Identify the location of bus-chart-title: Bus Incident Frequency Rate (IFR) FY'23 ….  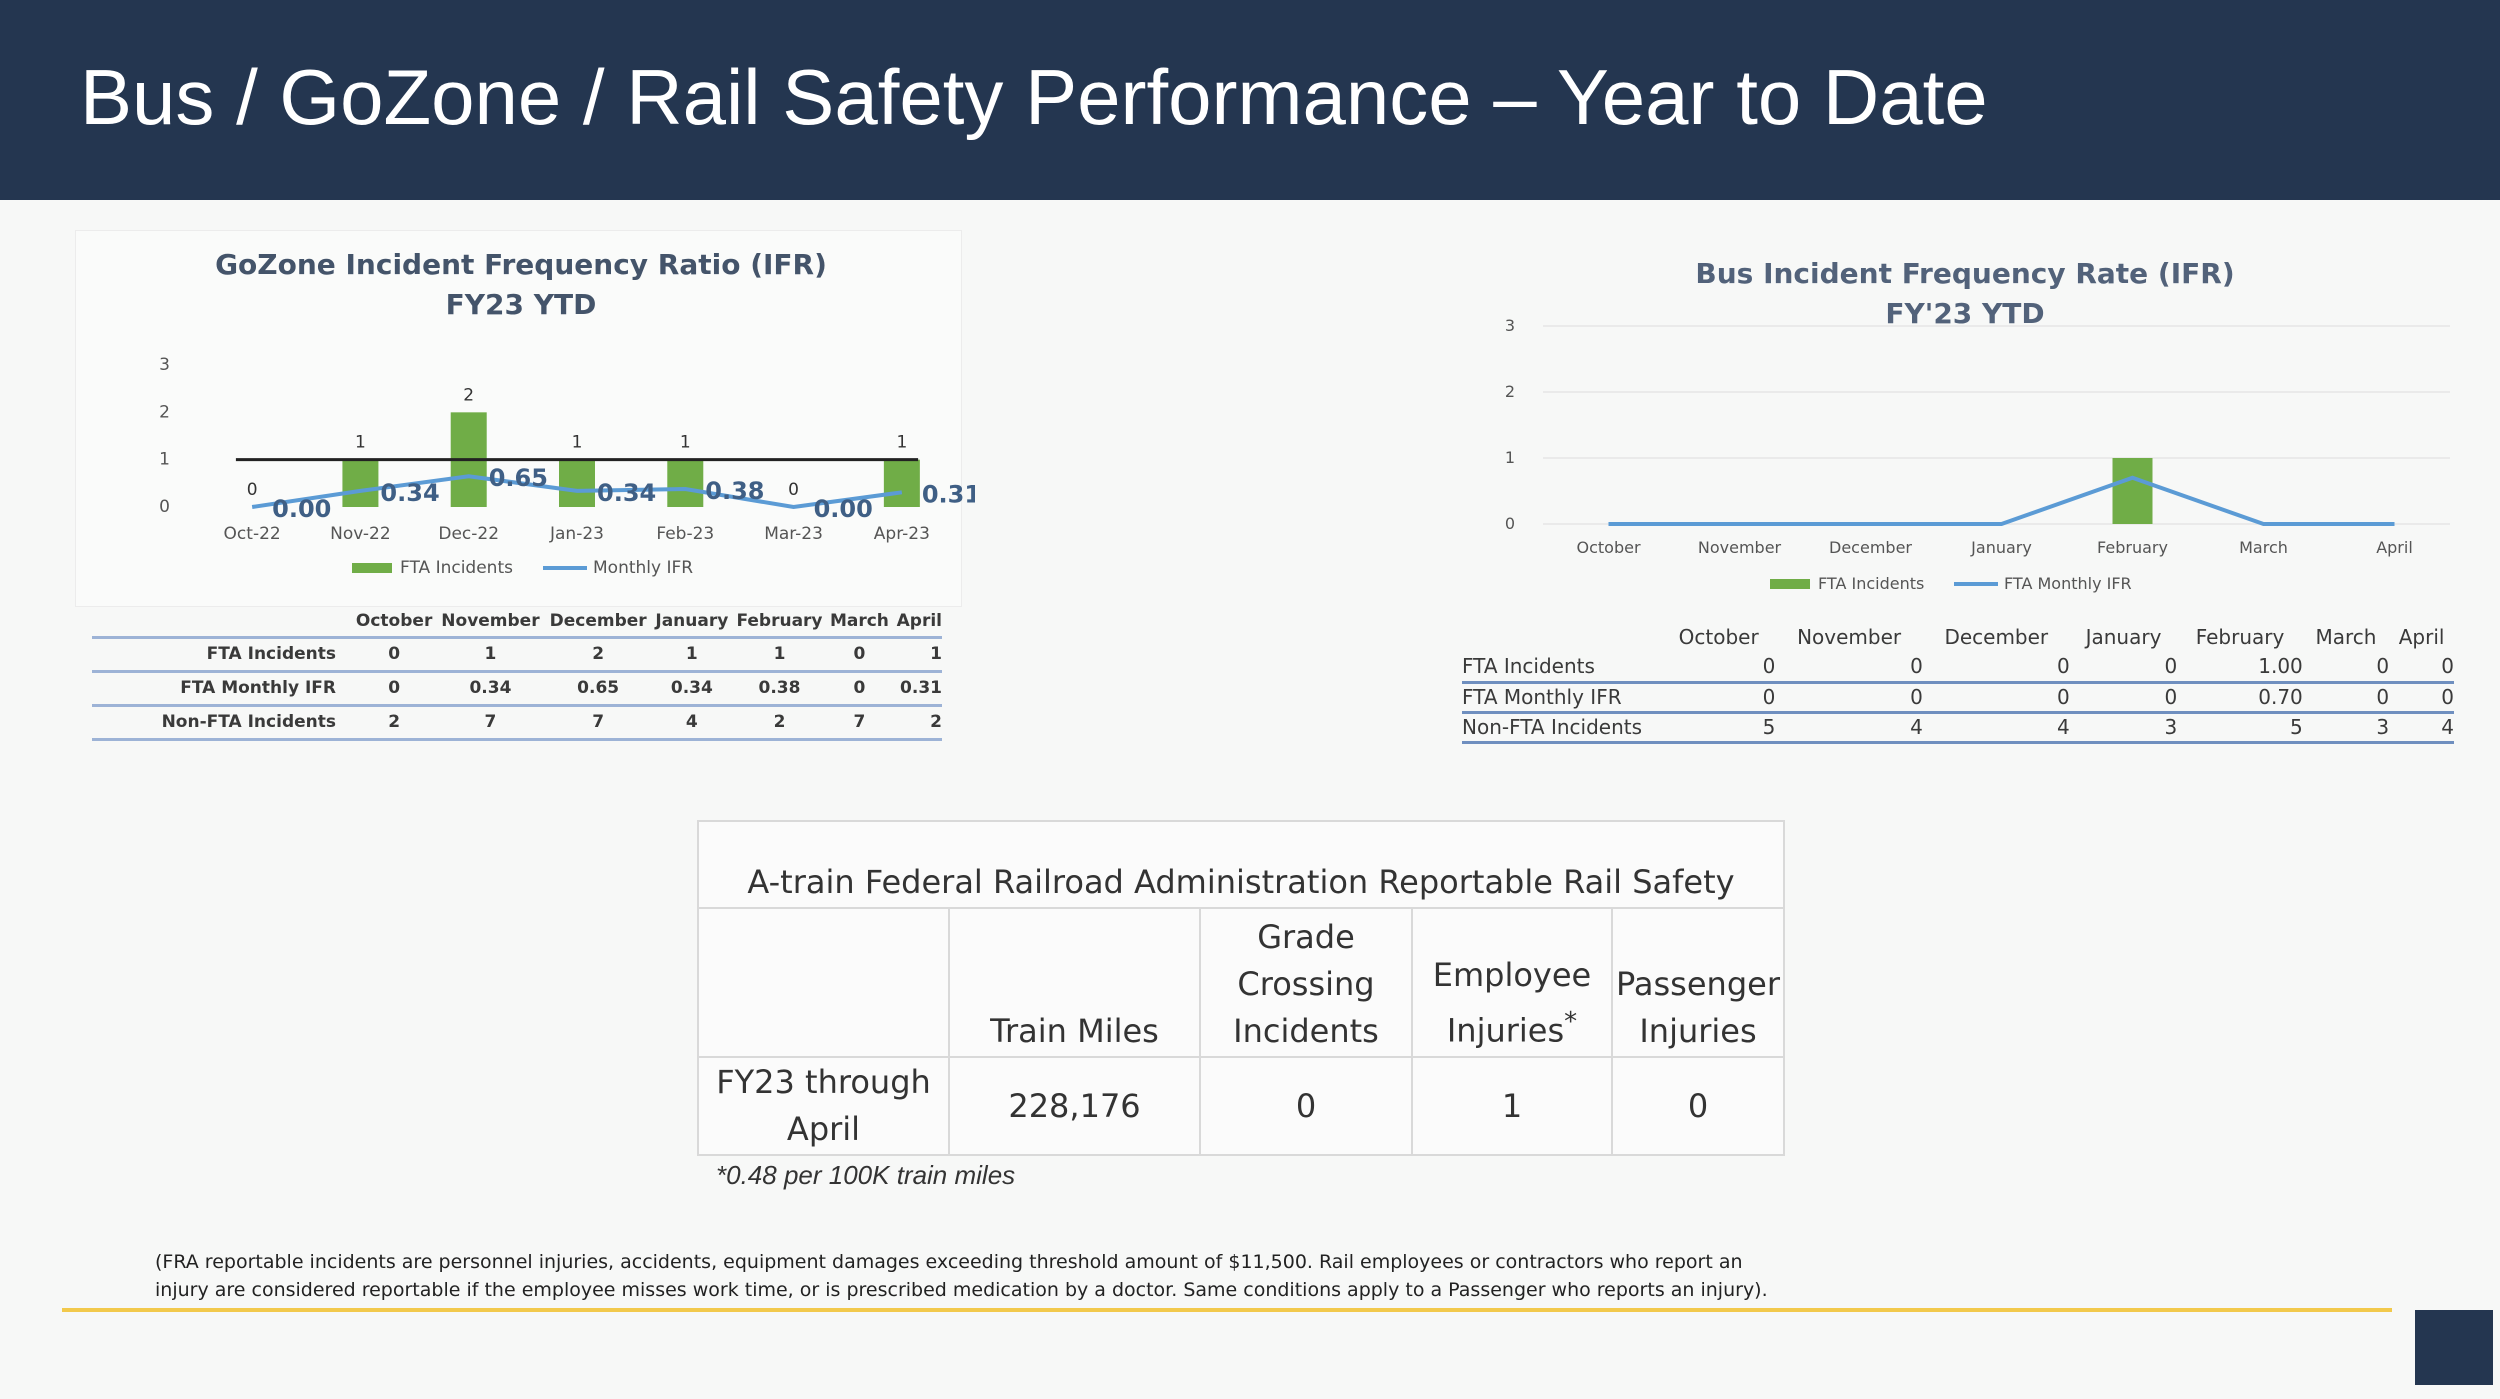
(1965, 294).